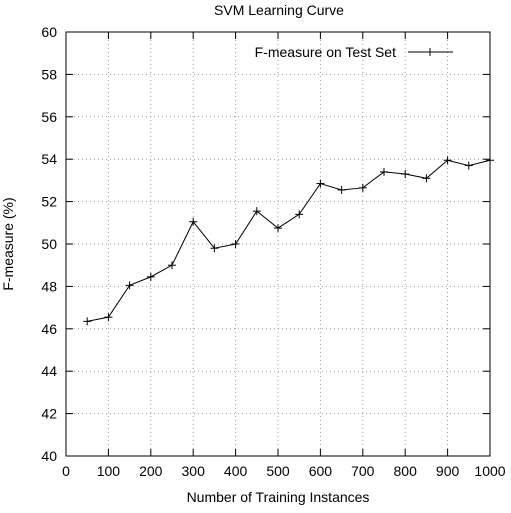  What do you see at coordinates (448, 471) in the screenshot?
I see `x-tick-label: 900` at bounding box center [448, 471].